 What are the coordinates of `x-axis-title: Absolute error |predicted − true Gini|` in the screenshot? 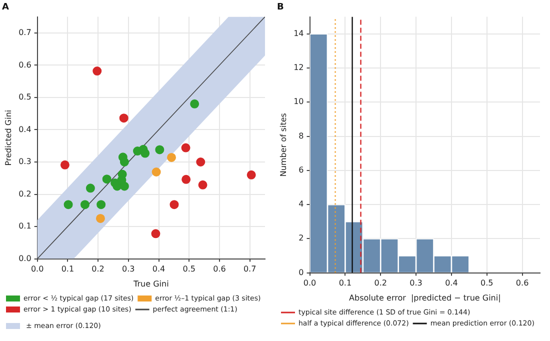 It's located at (425, 297).